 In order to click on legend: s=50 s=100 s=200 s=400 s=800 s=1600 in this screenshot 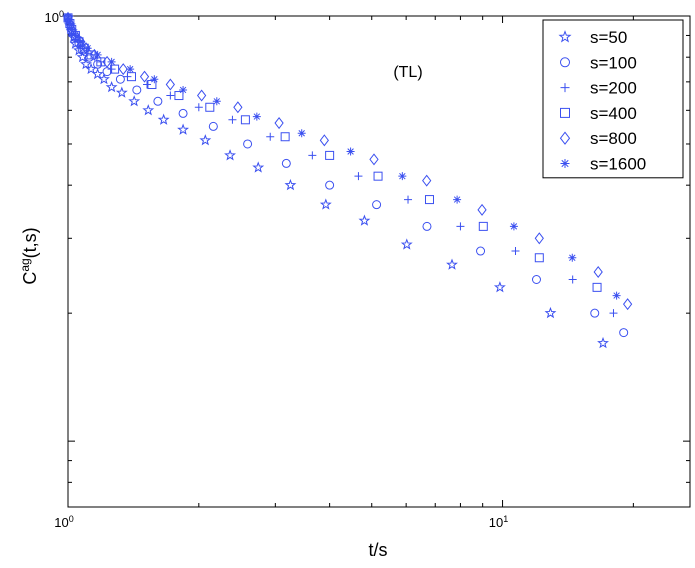, I will do `click(613, 99)`.